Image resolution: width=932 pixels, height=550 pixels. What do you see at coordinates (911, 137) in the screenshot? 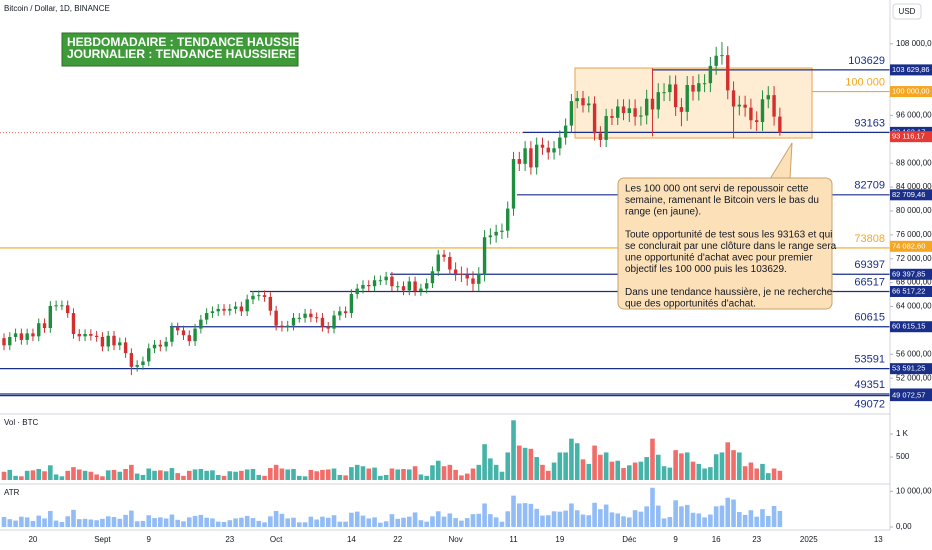
I see `last-price-badge` at bounding box center [911, 137].